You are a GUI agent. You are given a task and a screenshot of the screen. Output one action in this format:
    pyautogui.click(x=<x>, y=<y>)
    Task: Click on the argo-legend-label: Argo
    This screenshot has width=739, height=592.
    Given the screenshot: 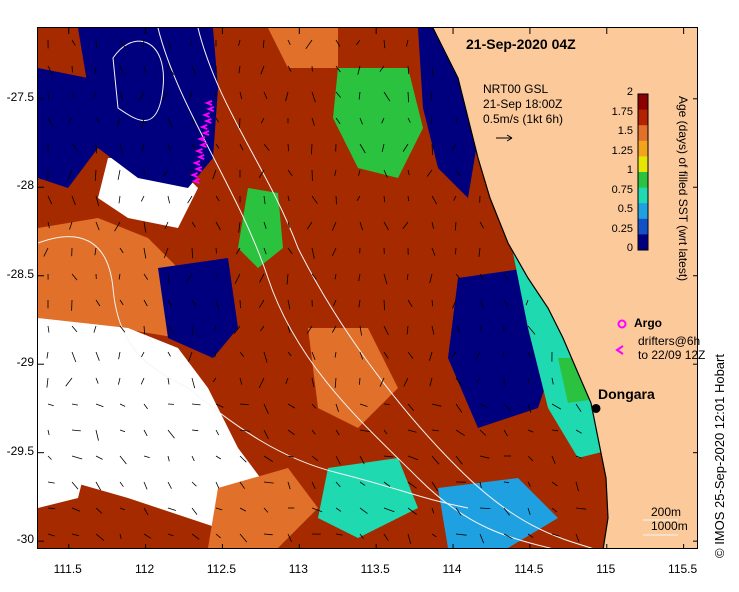 What is the action you would take?
    pyautogui.click(x=648, y=323)
    